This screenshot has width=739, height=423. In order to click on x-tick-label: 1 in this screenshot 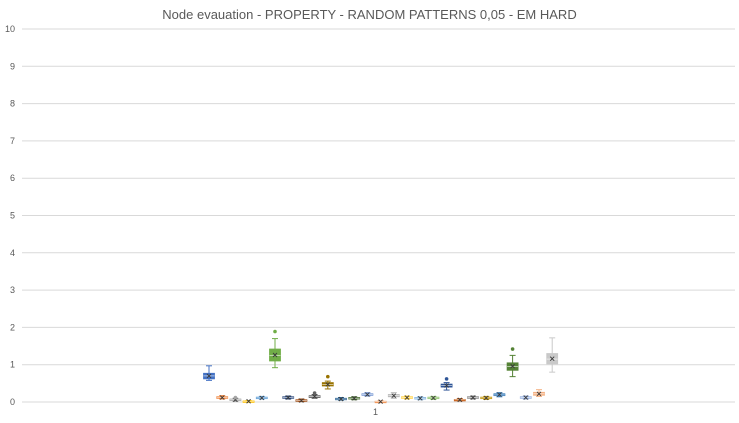, I will do `click(375, 412)`.